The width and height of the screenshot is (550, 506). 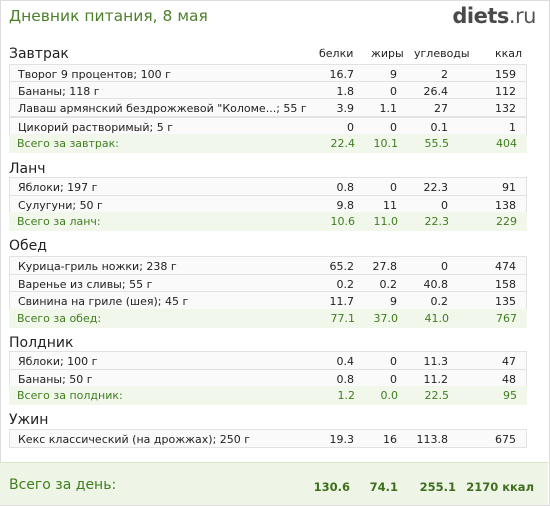 What do you see at coordinates (108, 16) in the screenshot?
I see `page-title: Дневник питания, 8 мая` at bounding box center [108, 16].